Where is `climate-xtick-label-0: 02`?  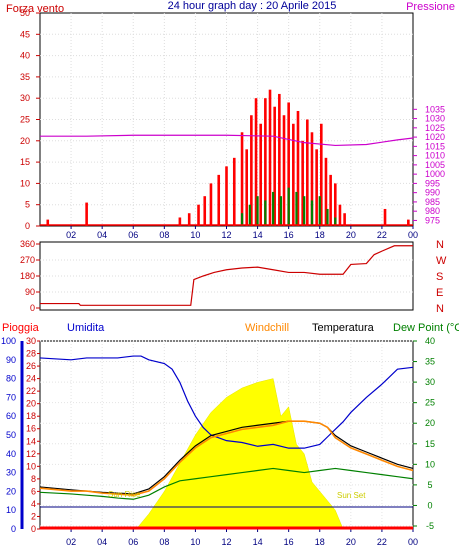 climate-xtick-label-0: 02 is located at coordinates (71, 542).